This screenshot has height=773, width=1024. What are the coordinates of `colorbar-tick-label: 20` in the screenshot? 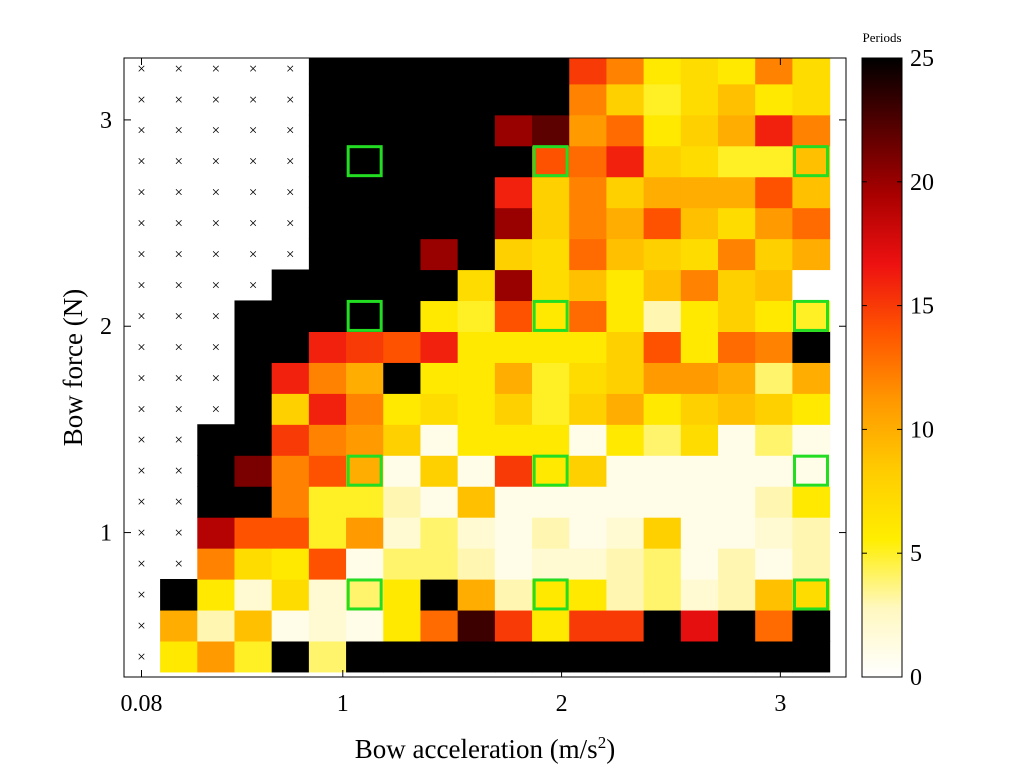 It's located at (922, 183).